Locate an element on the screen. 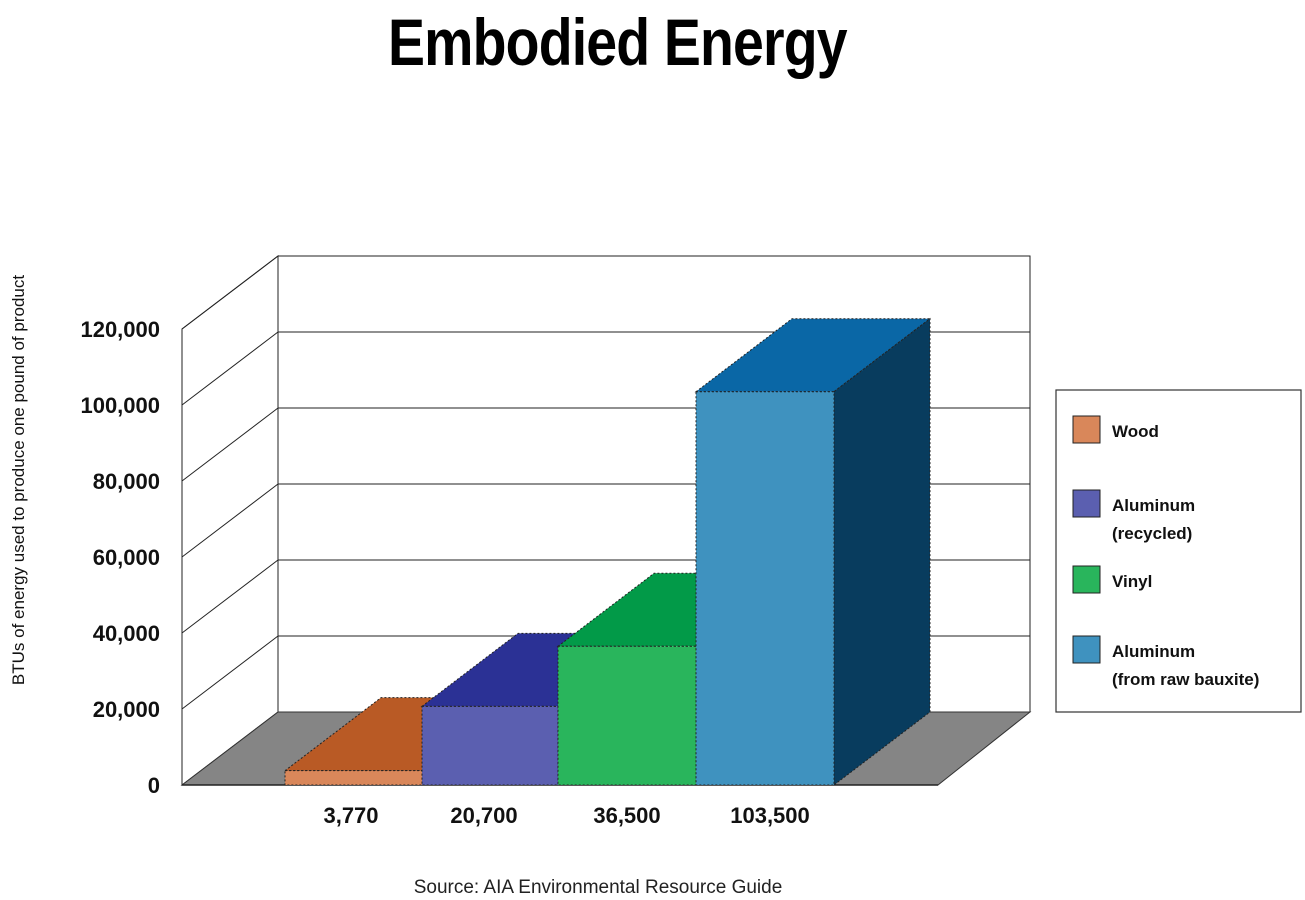 This screenshot has height=900, width=1305. y-tick-label: 40,000 is located at coordinates (126, 633).